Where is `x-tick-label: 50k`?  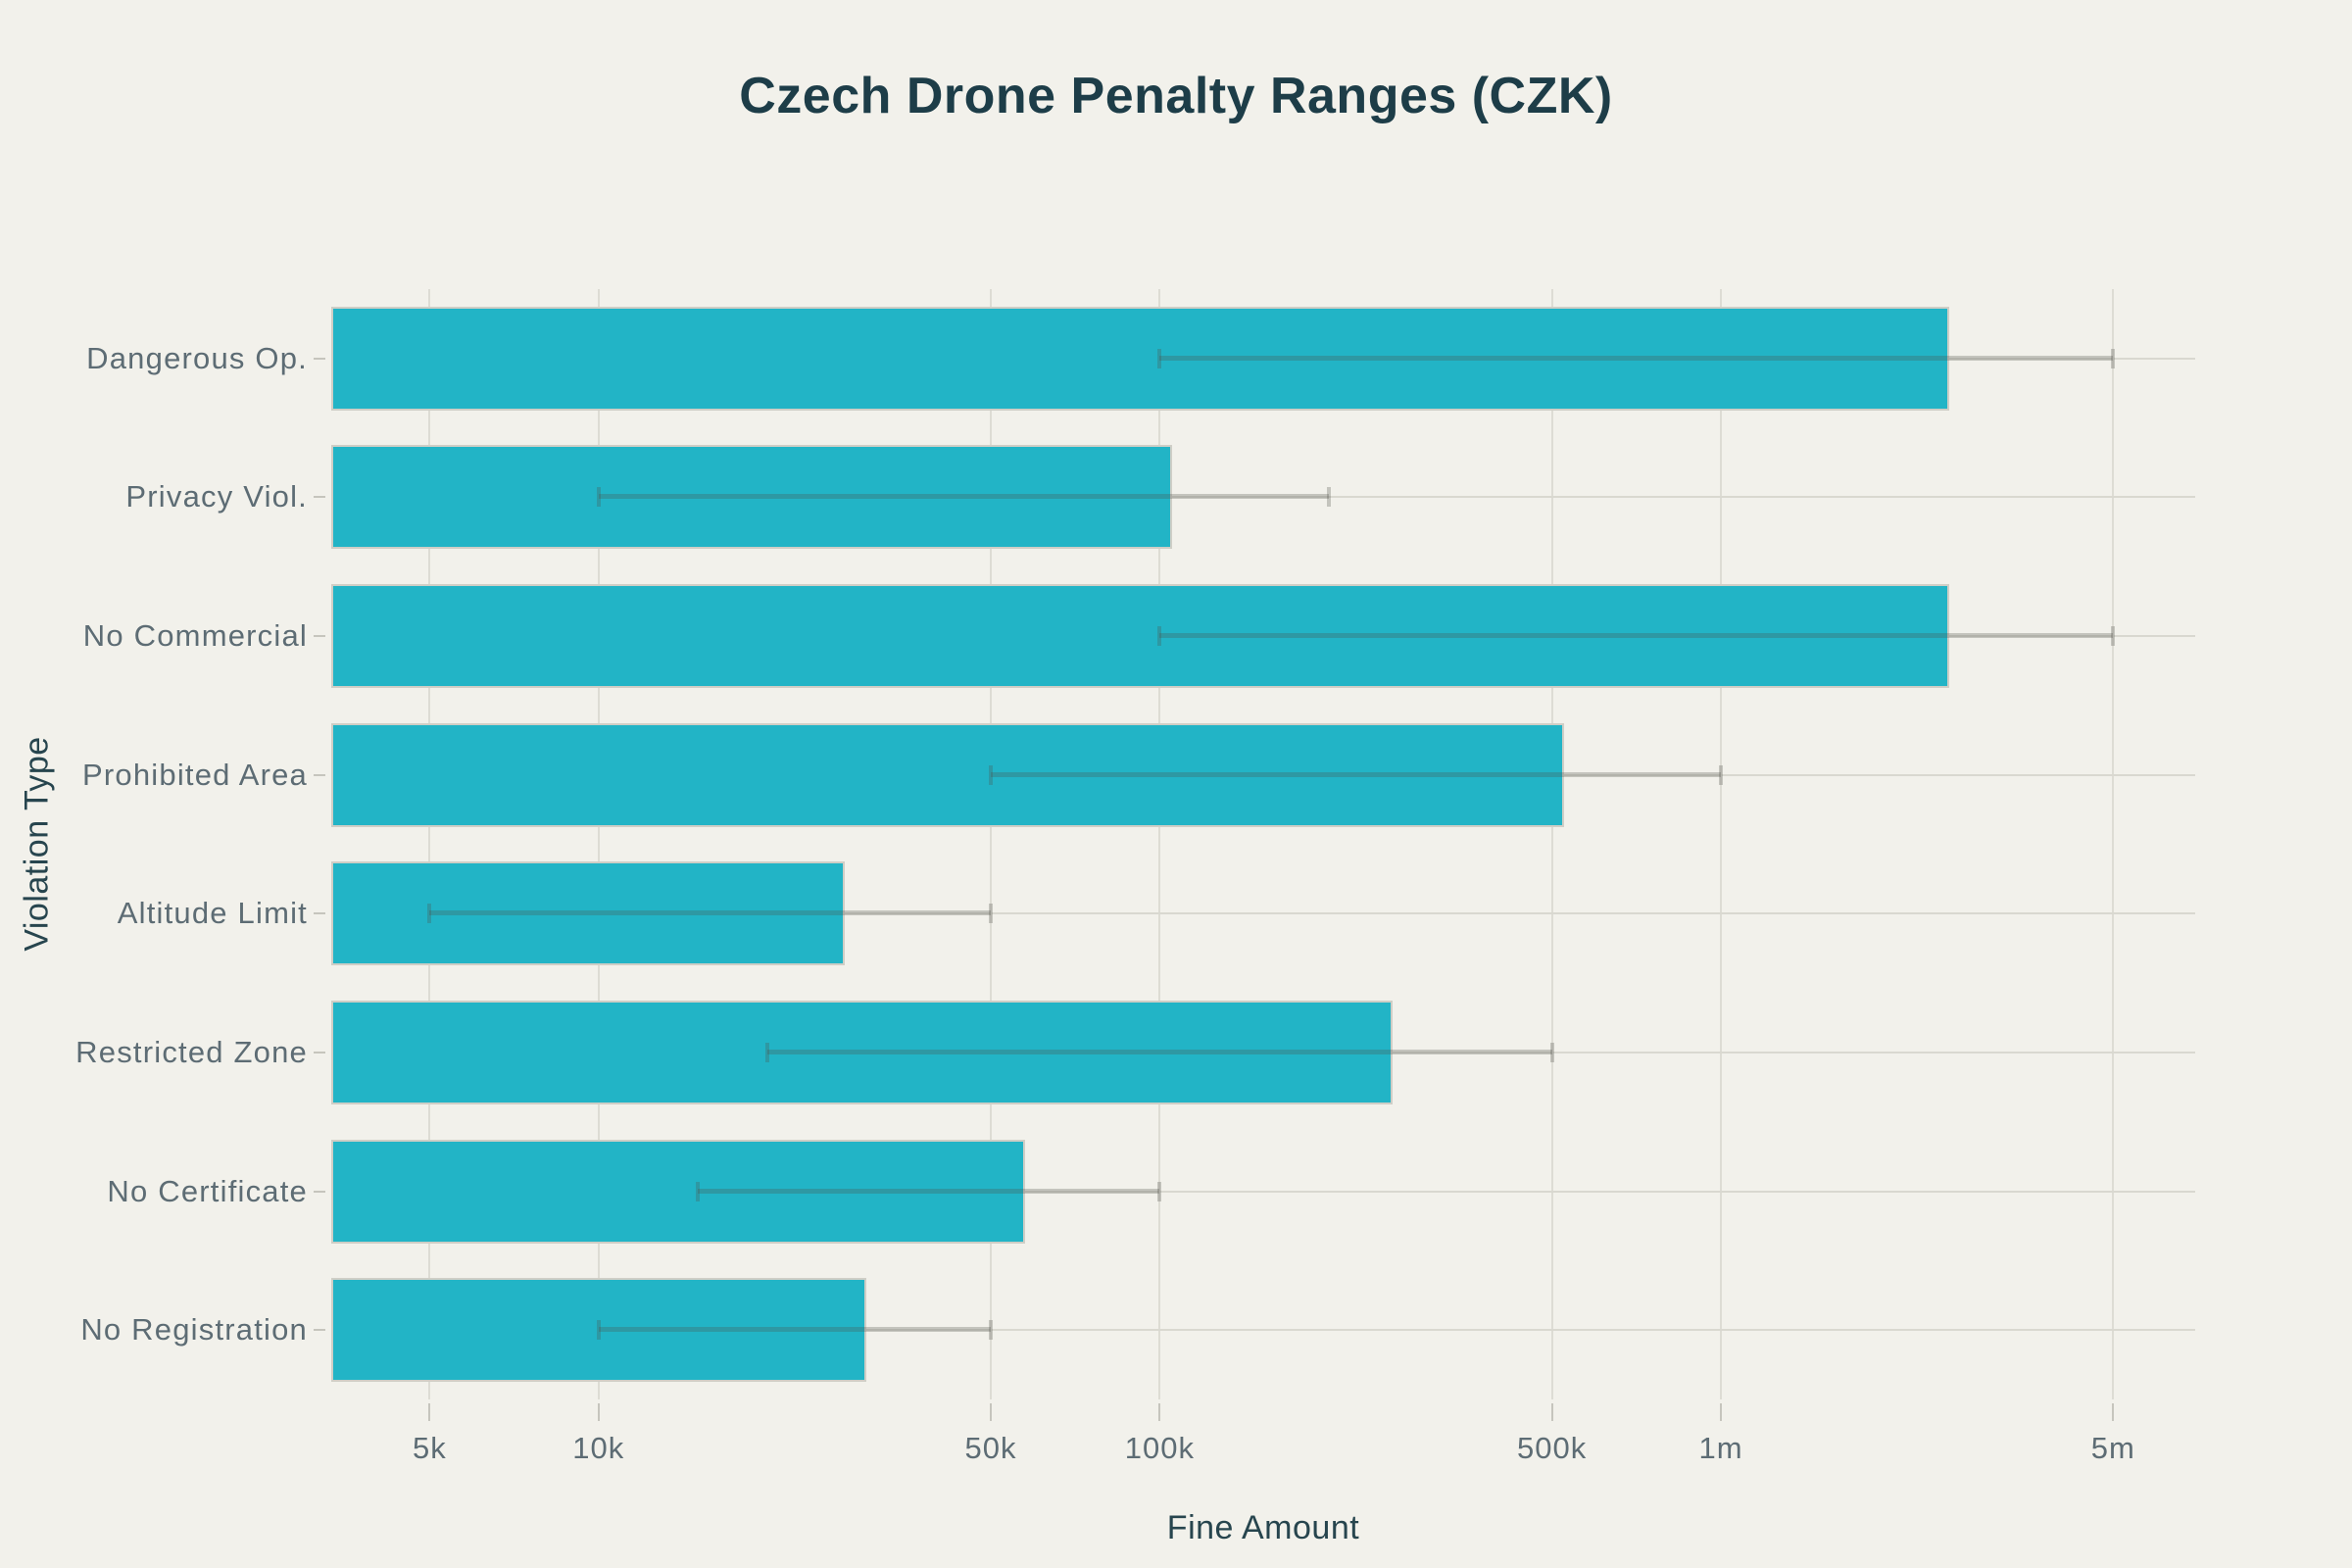
x-tick-label: 50k is located at coordinates (990, 1448).